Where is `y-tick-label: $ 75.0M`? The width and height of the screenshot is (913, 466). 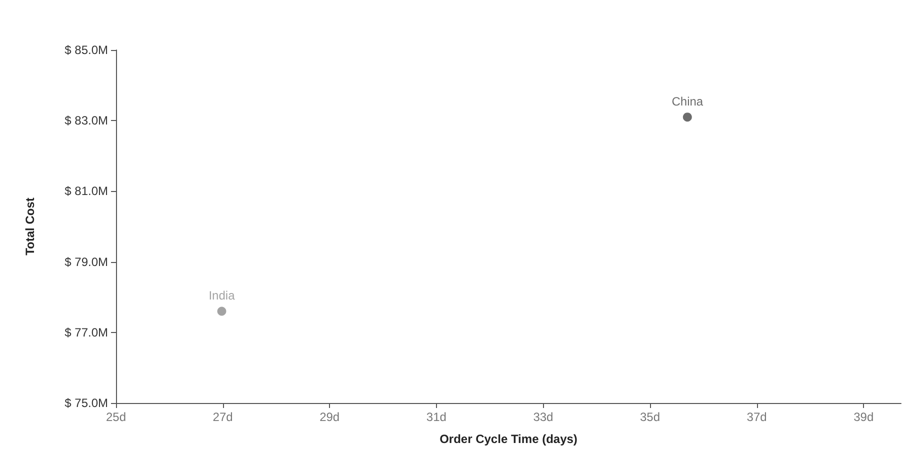
y-tick-label: $ 75.0M is located at coordinates (86, 403).